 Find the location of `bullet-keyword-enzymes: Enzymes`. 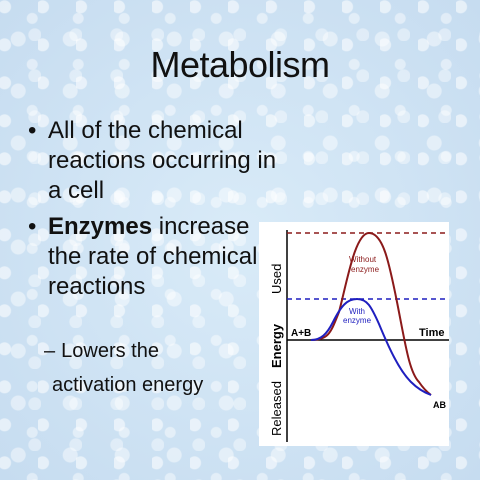

bullet-keyword-enzymes: Enzymes is located at coordinates (100, 226).